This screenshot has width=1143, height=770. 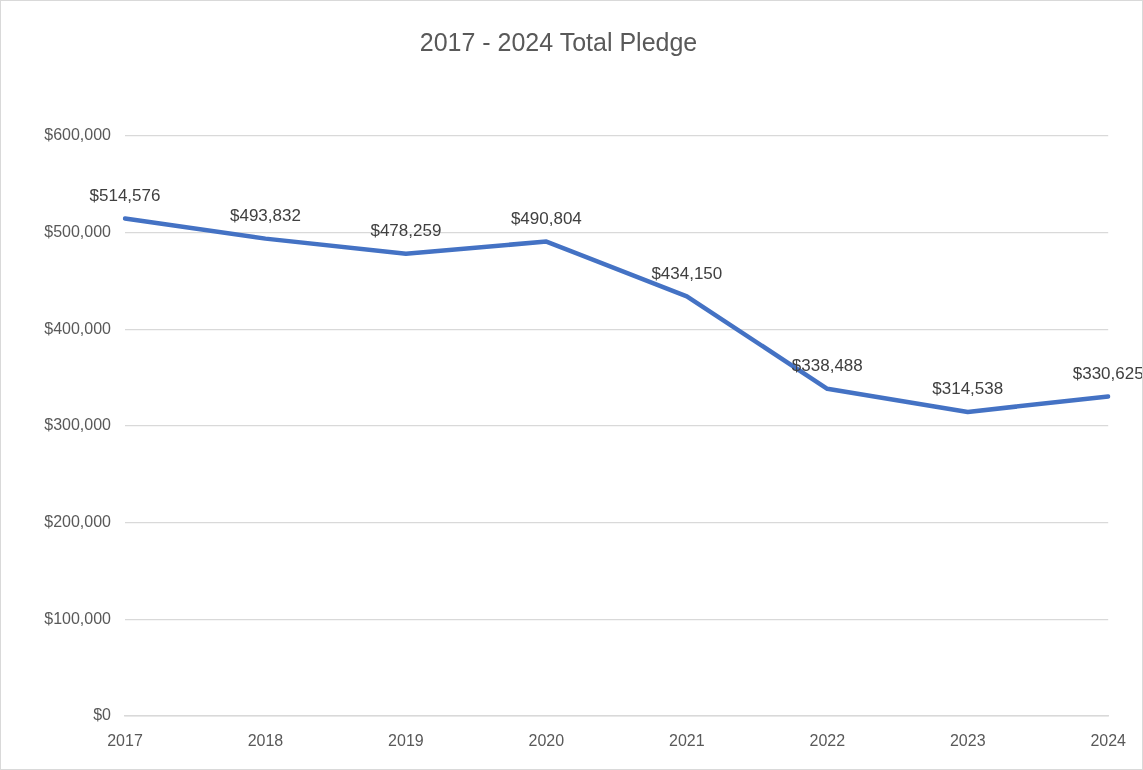 What do you see at coordinates (558, 41) in the screenshot?
I see `chart-title: 2017 - 2024 Total Pledge` at bounding box center [558, 41].